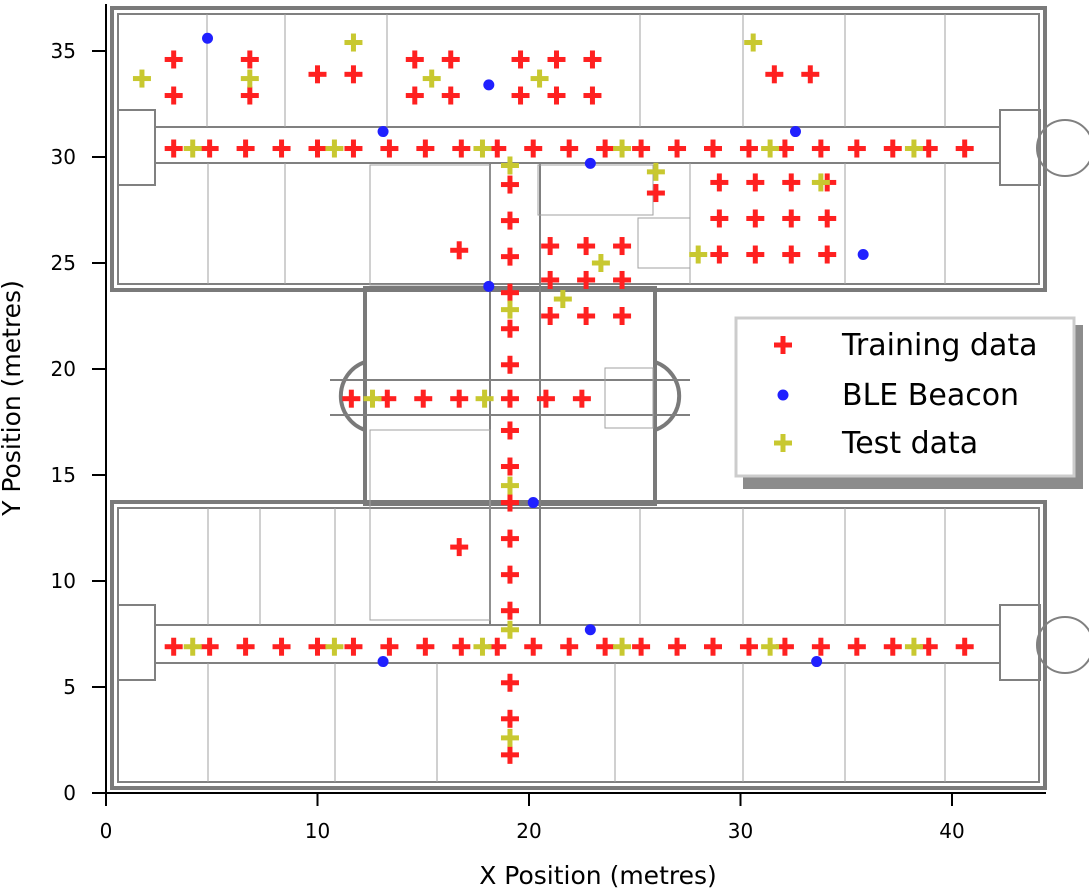 The width and height of the screenshot is (1089, 890). Describe the element at coordinates (598, 875) in the screenshot. I see `x-axis-title: X Position (metres)` at that location.